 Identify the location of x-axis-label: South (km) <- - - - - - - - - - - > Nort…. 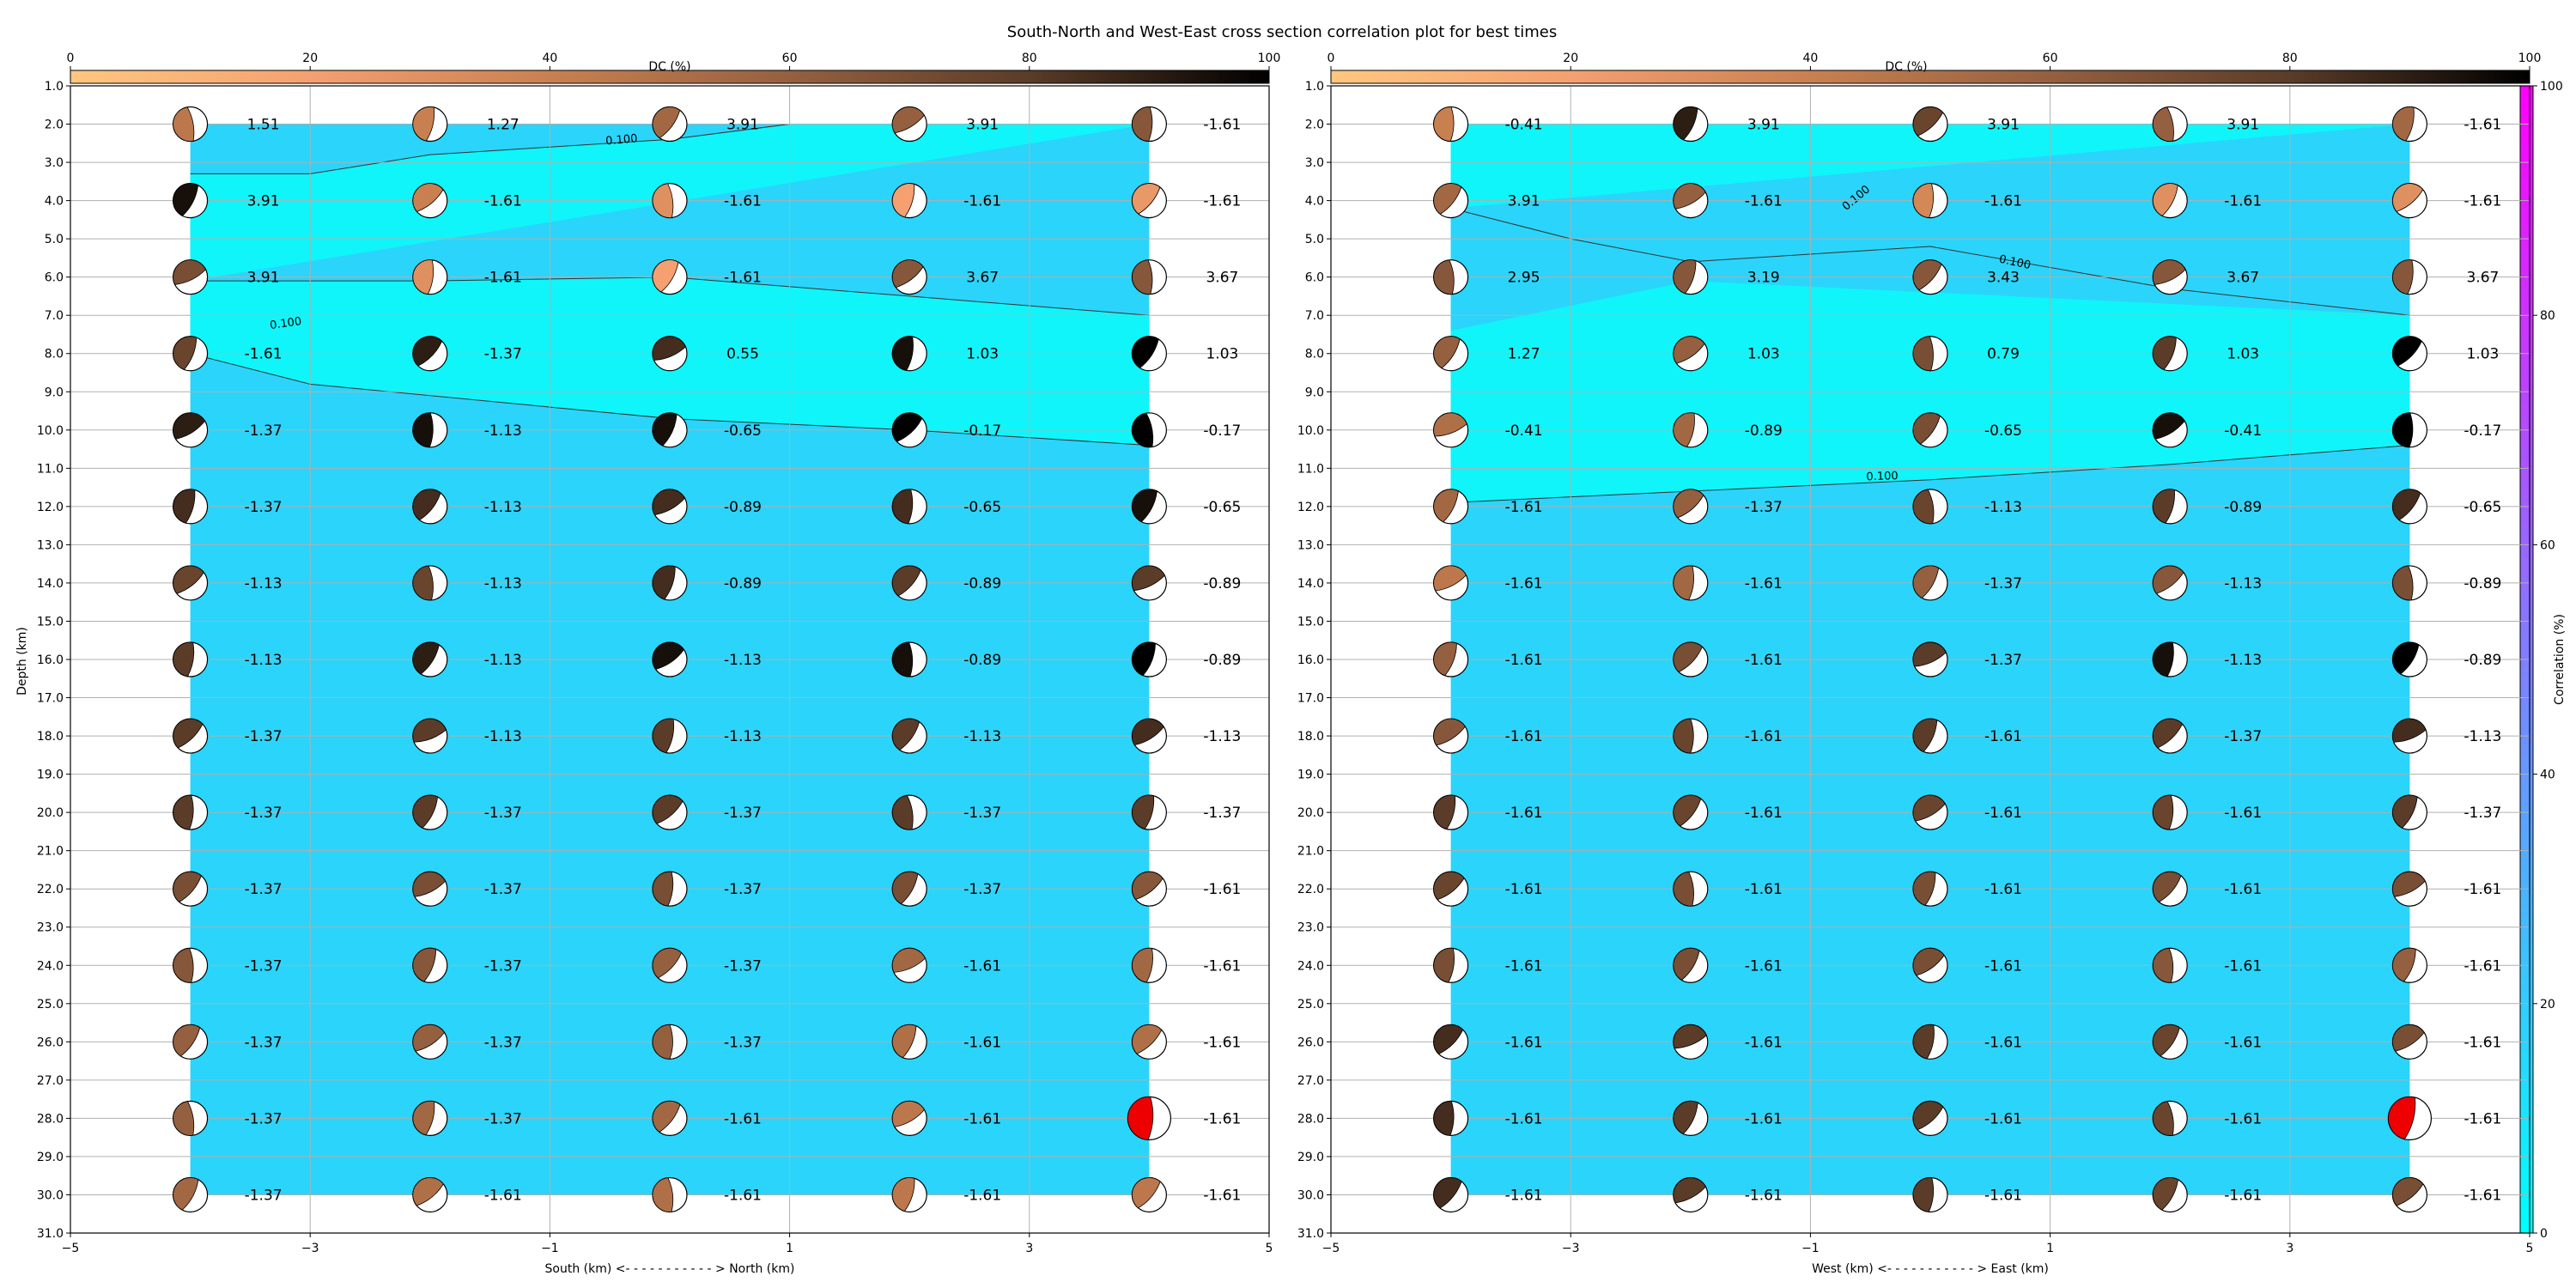
(670, 1269).